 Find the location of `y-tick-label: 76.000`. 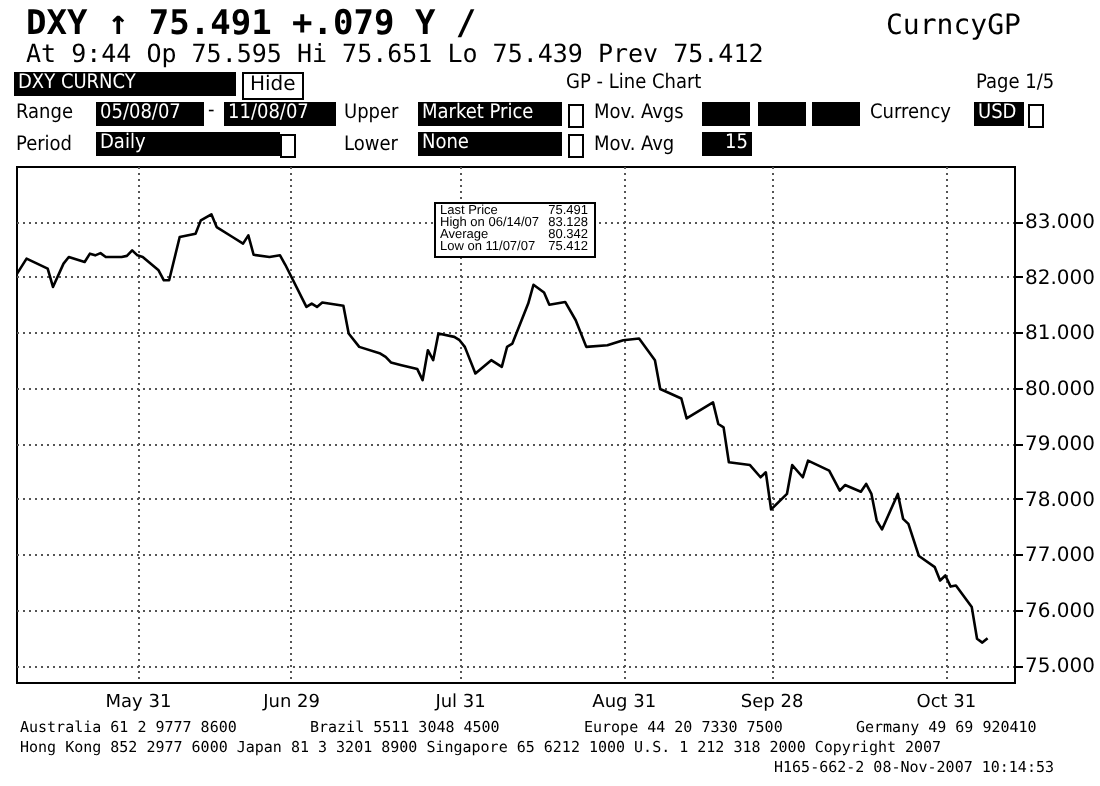

y-tick-label: 76.000 is located at coordinates (1060, 611).